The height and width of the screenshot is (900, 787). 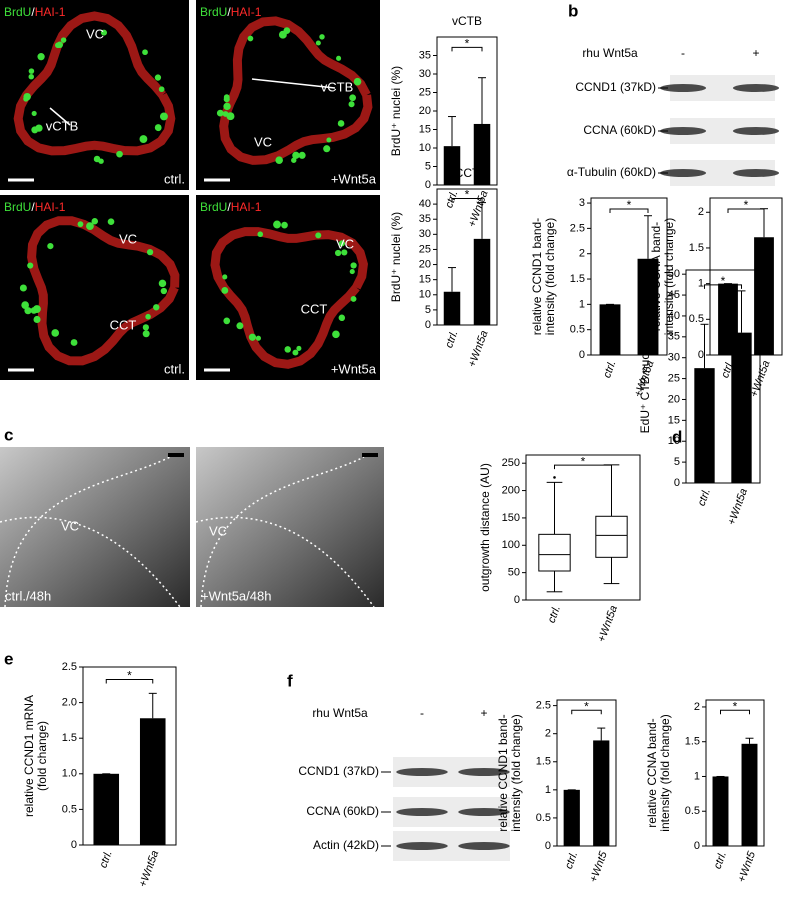 I want to click on y-axis-label: intensity (fold change), so click(x=669, y=276).